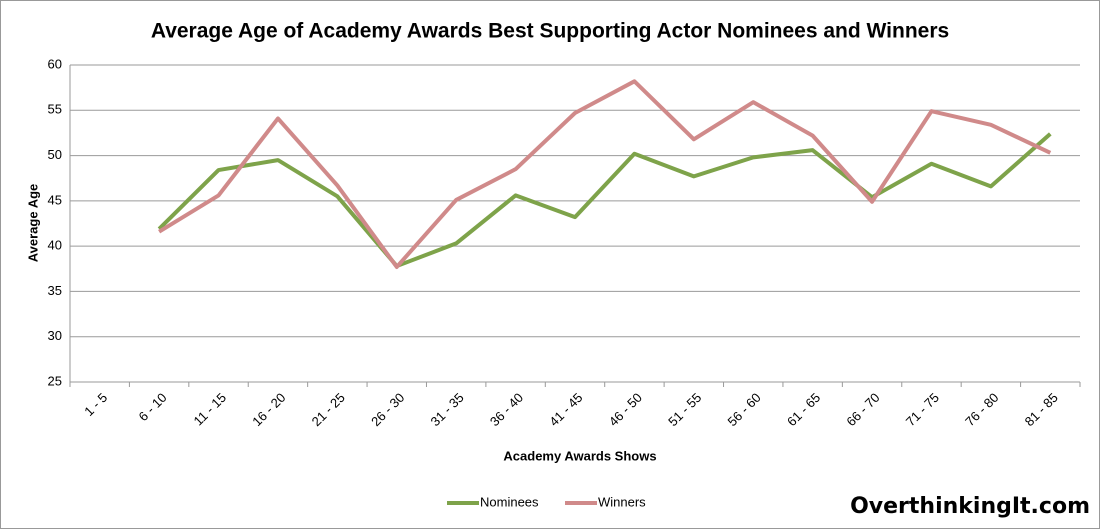 The width and height of the screenshot is (1100, 529). What do you see at coordinates (55, 290) in the screenshot?
I see `y-tick-label: 35` at bounding box center [55, 290].